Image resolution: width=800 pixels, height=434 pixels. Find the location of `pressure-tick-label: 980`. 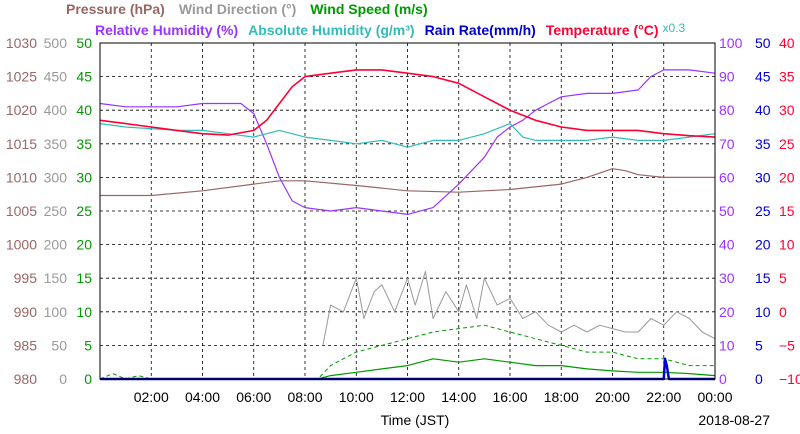

pressure-tick-label: 980 is located at coordinates (26, 379).